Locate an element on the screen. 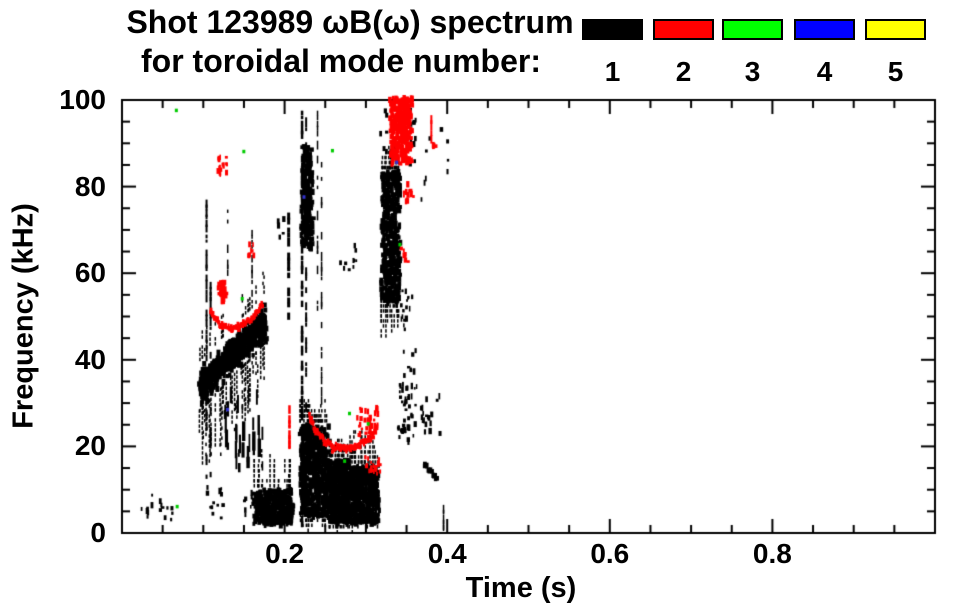  x-tick-label-0.6: 0.6 is located at coordinates (610, 553).